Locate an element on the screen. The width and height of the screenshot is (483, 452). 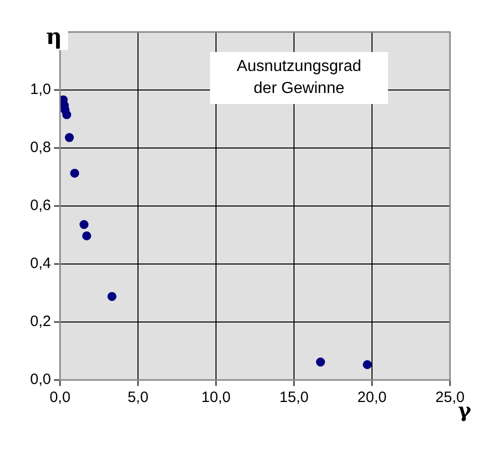
x-tick-label: 10,0 is located at coordinates (216, 397).